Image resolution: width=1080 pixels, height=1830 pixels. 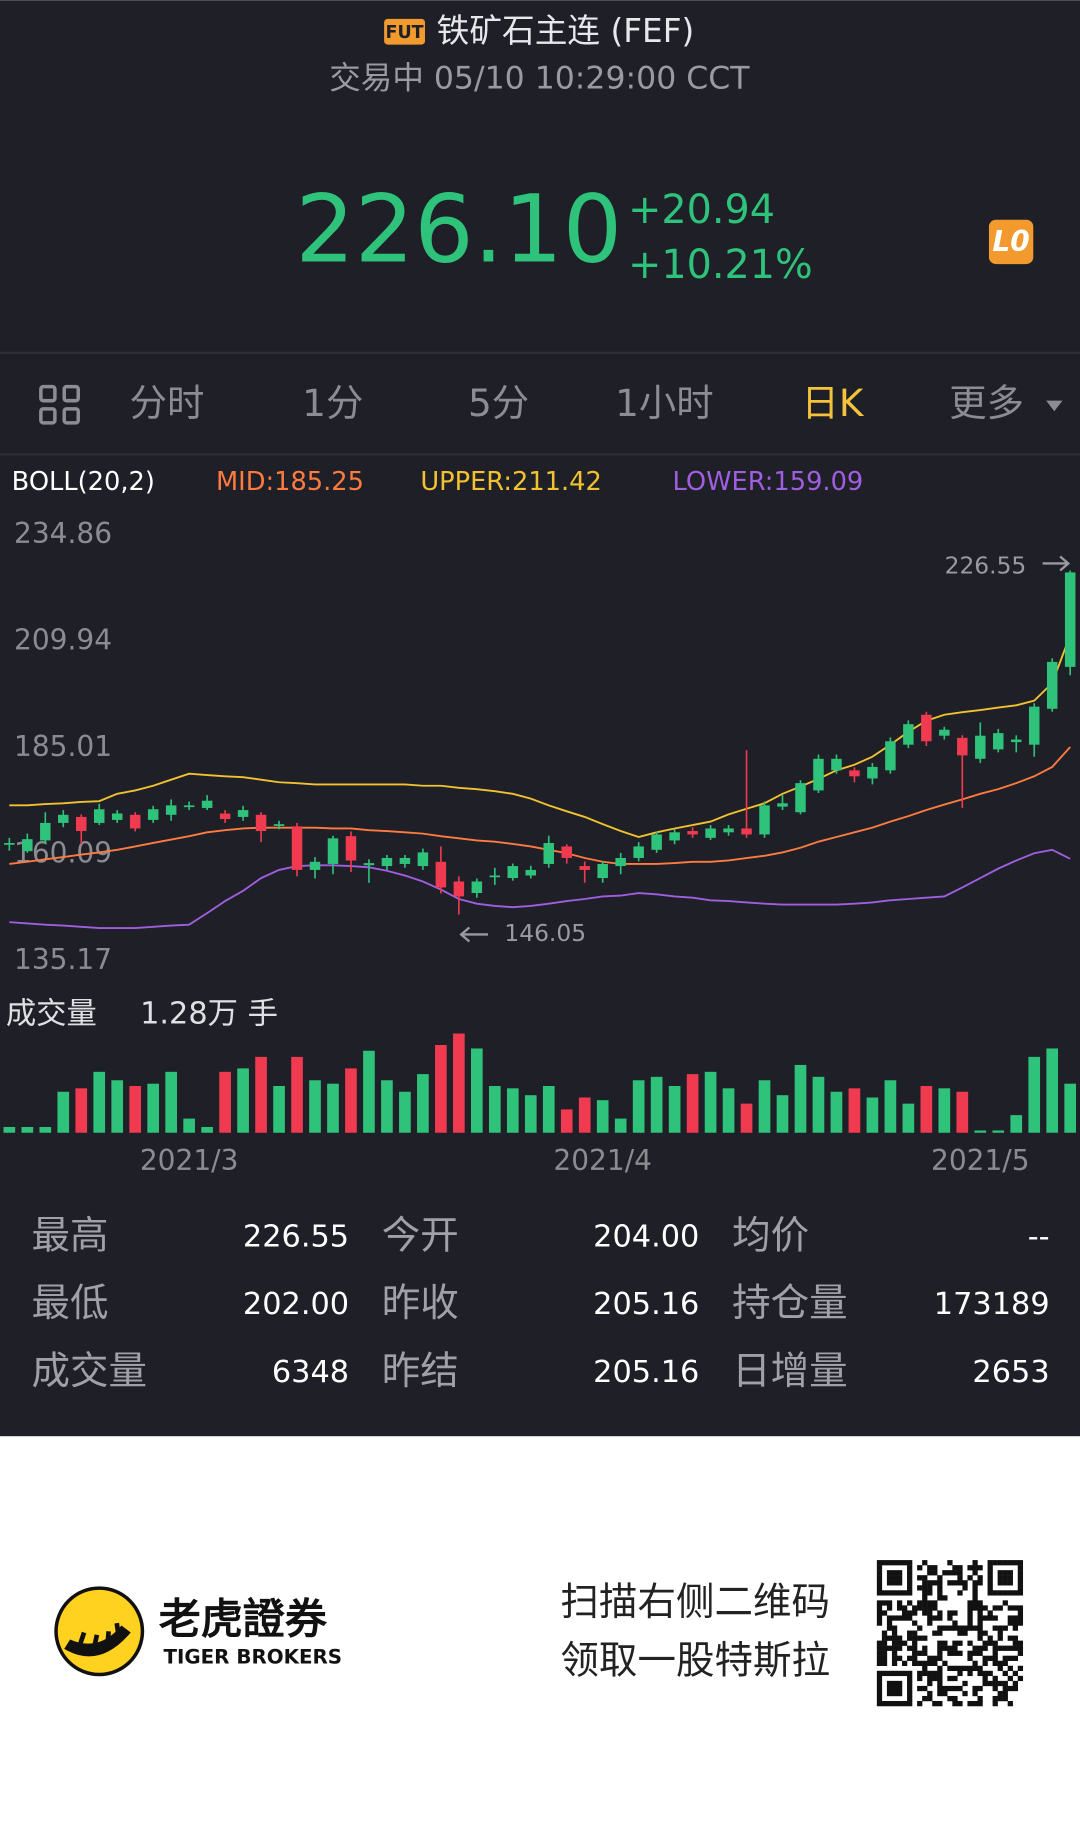 What do you see at coordinates (167, 403) in the screenshot?
I see `tab: 分时` at bounding box center [167, 403].